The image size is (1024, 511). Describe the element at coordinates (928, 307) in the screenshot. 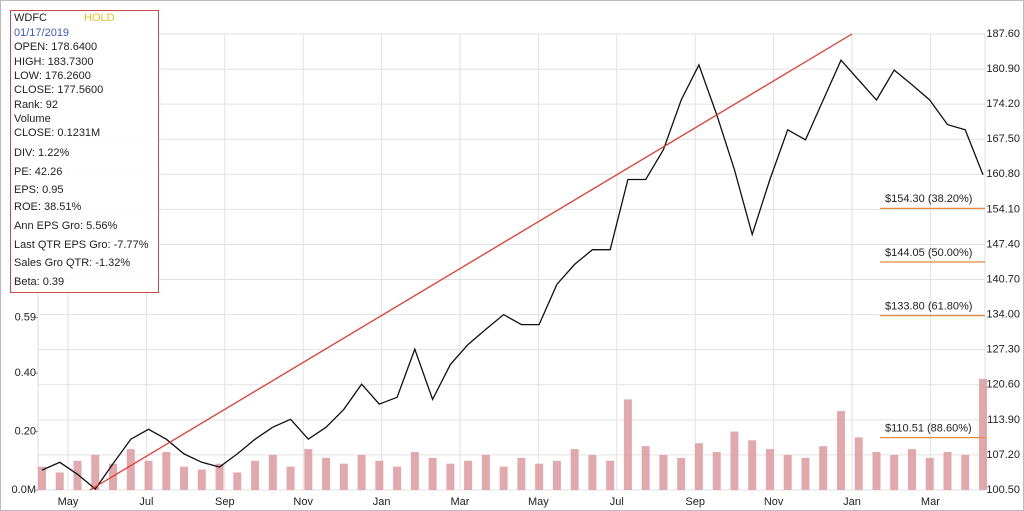

I see `fib-label: $133.80 (61.80%)` at that location.